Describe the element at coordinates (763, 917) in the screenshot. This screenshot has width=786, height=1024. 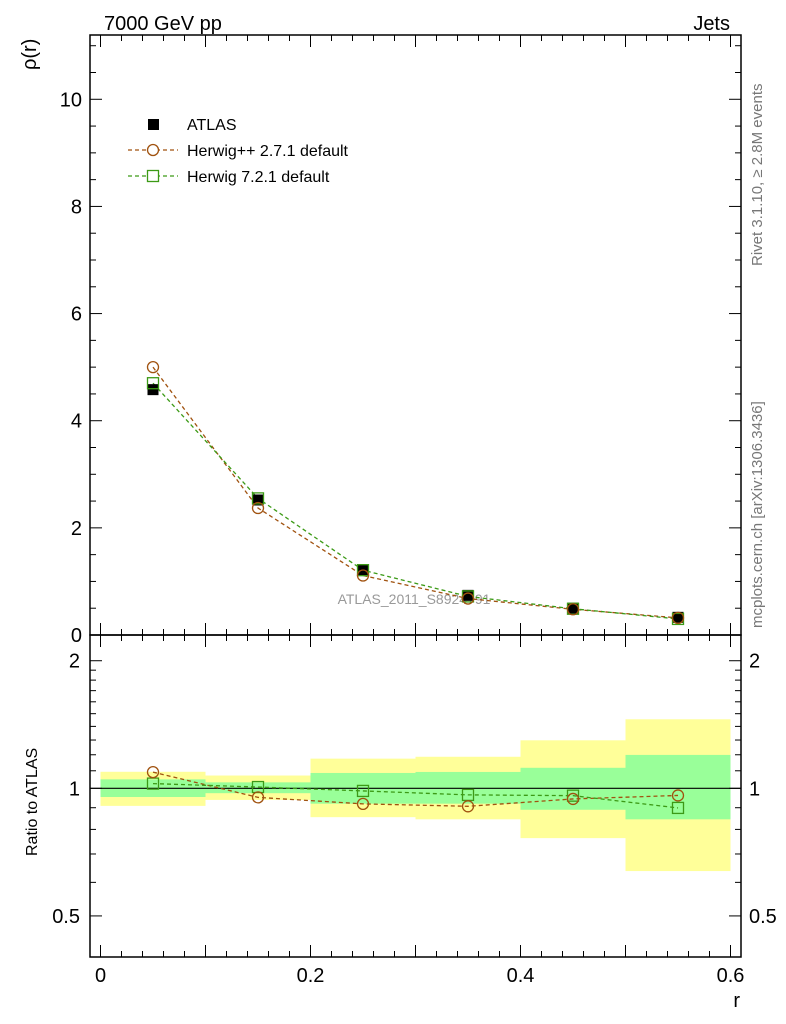
I see `ratio-y-tick-label-right: 0.5` at that location.